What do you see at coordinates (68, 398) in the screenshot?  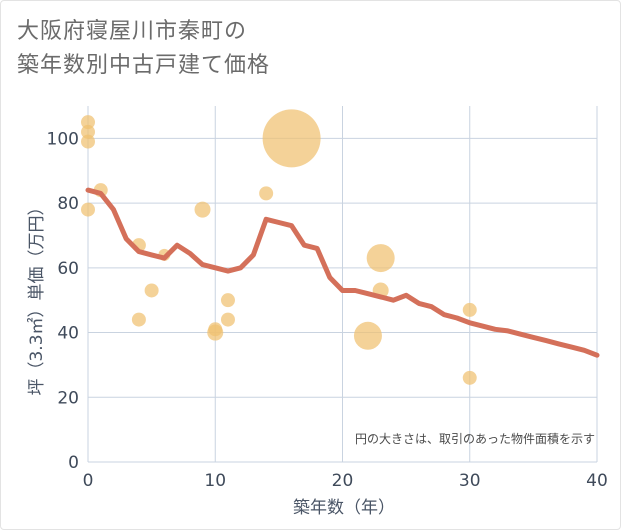 I see `y-tick-label: 20` at bounding box center [68, 398].